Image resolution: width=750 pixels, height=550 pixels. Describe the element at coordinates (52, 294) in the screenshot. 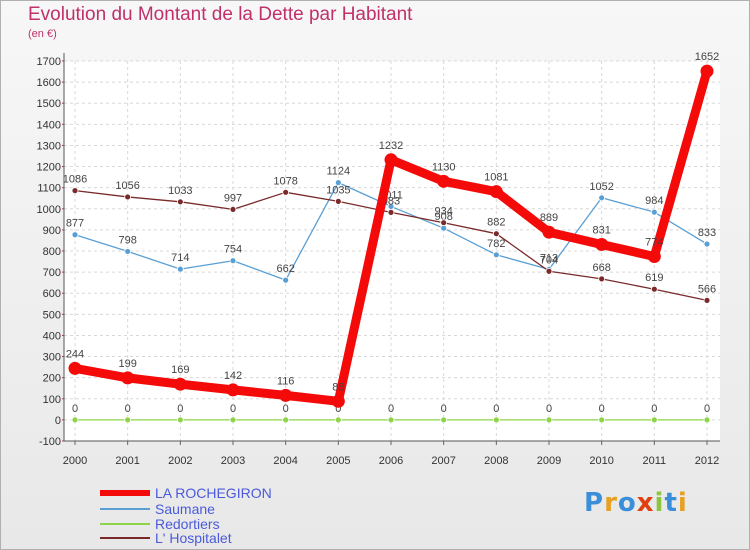

I see `y-tick-label: 600` at that location.